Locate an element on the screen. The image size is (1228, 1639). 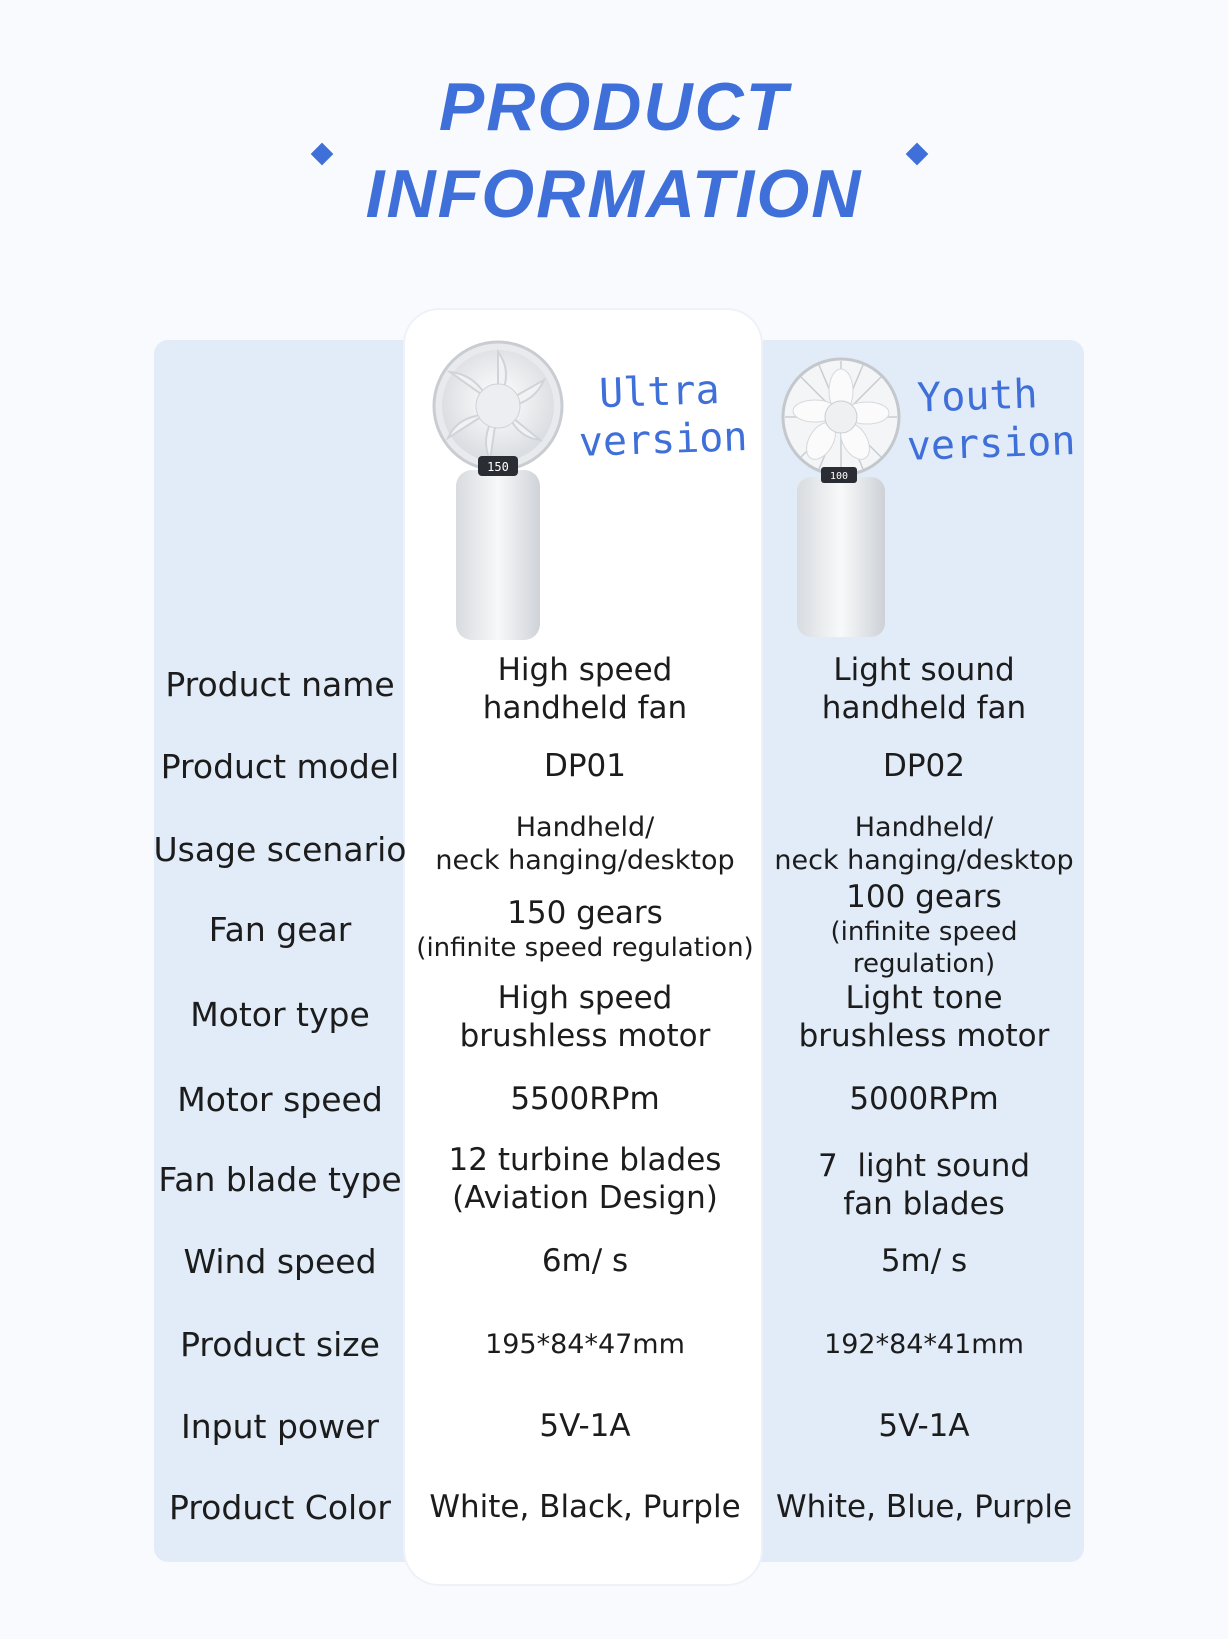
ultra-display-readout: 150 is located at coordinates (498, 467).